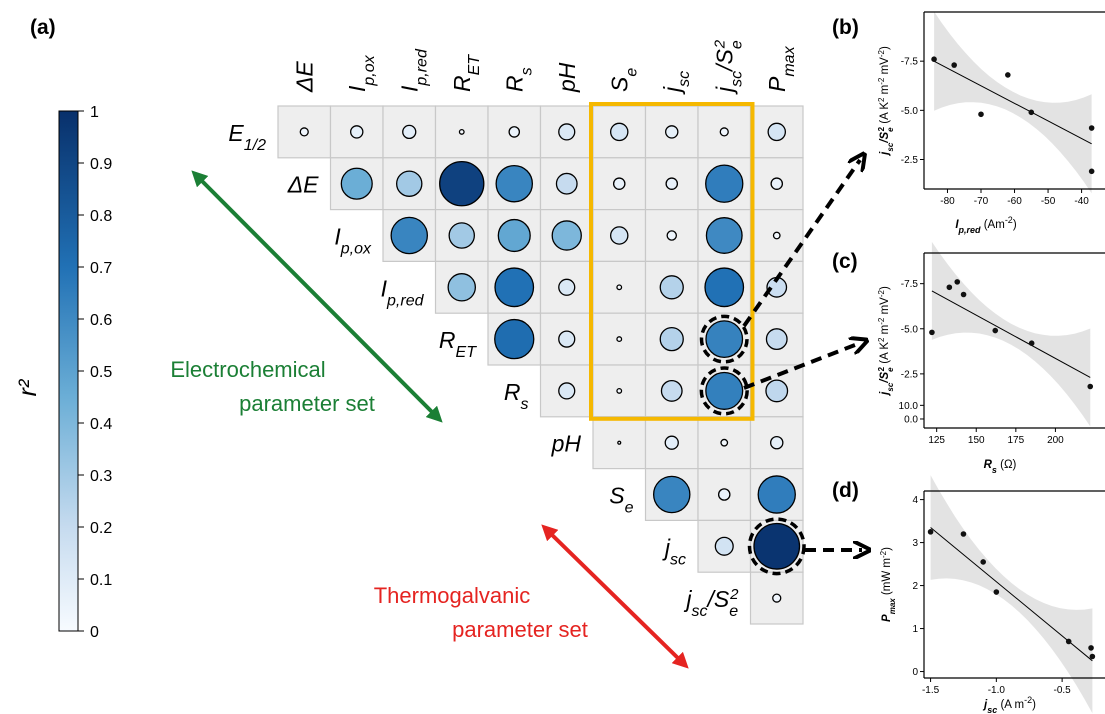 The width and height of the screenshot is (1105, 714). I want to click on column-label: Se, so click(623, 80).